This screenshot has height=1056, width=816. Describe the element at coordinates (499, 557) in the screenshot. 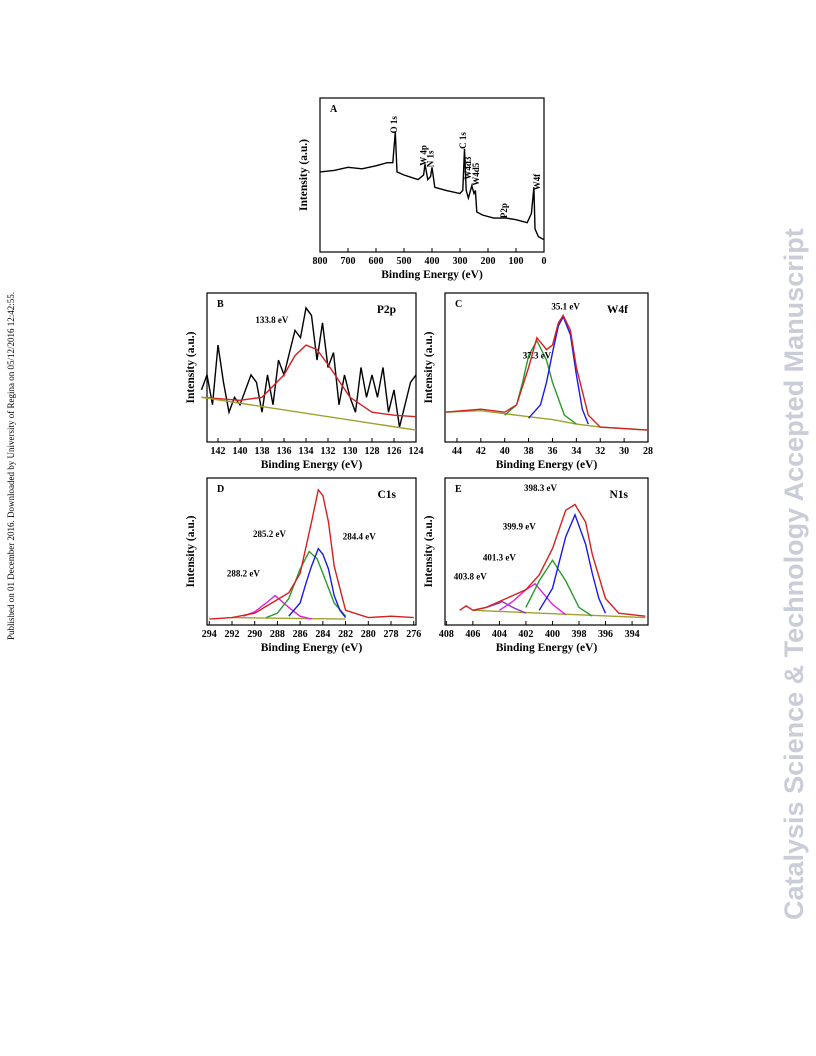

I see `peak-label: 401.3 eV` at that location.